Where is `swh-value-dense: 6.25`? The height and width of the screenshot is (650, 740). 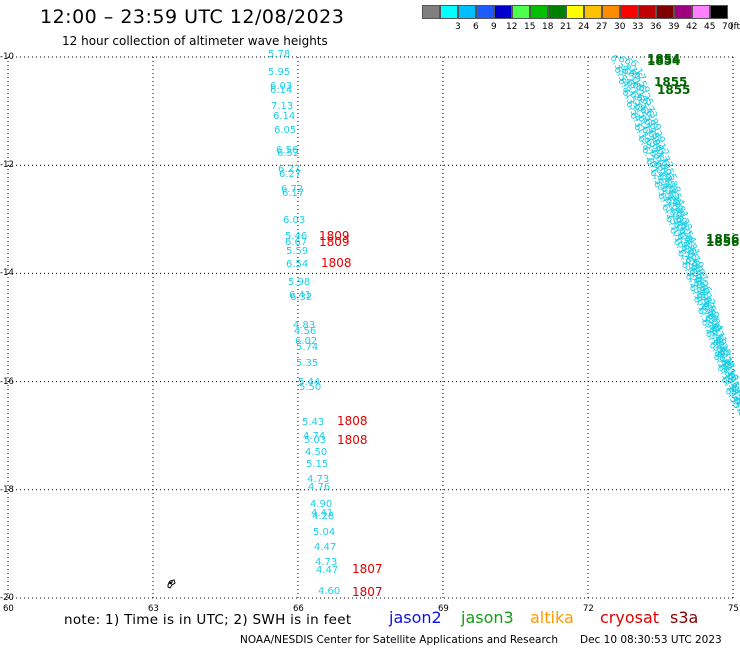 swh-value-dense: 6.25 is located at coordinates (737, 421).